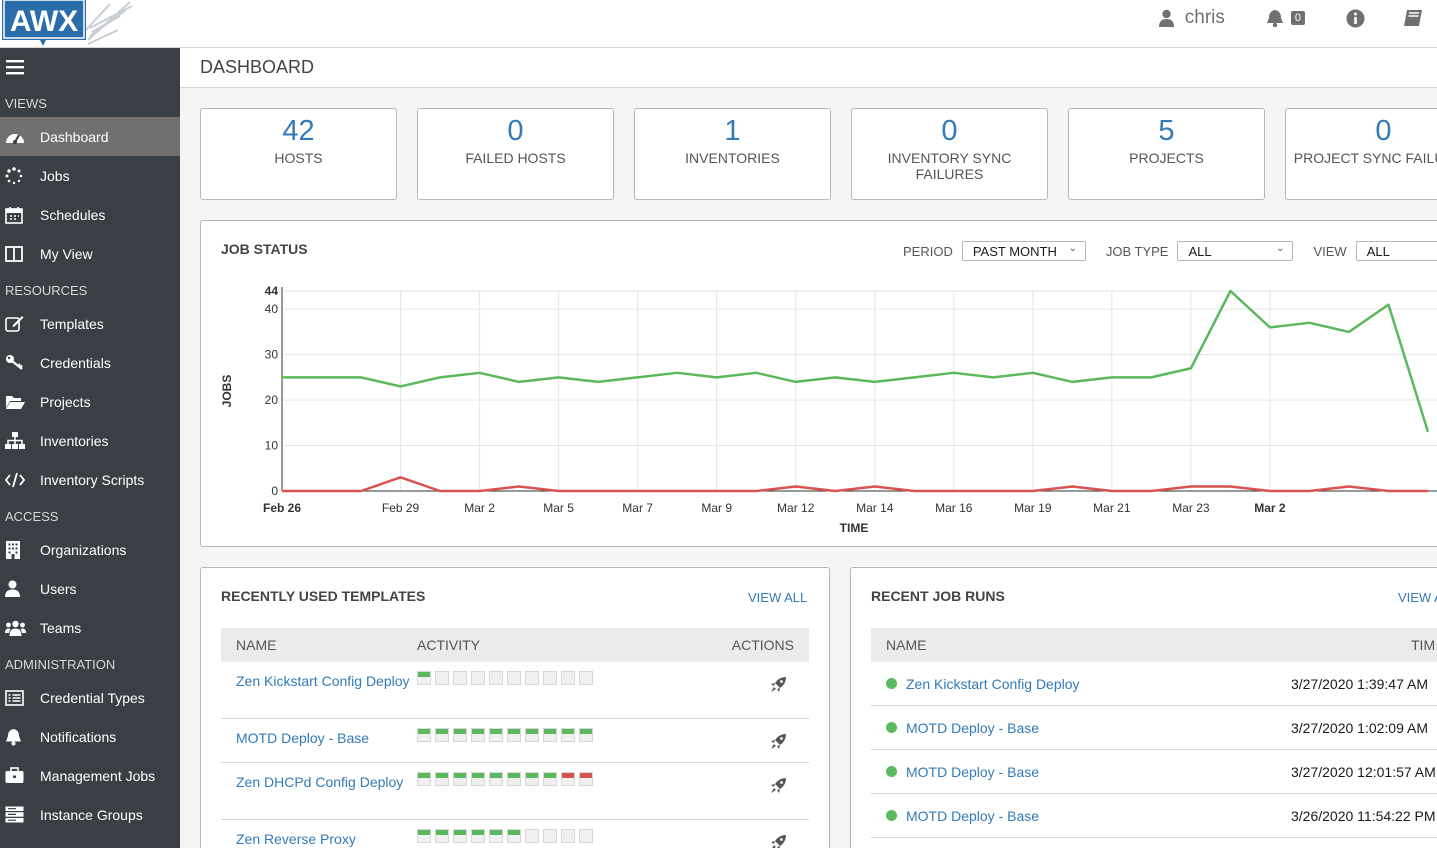 The width and height of the screenshot is (1437, 848). I want to click on job-run-time: 3/26/2020 11:54:22 PM, so click(1363, 815).